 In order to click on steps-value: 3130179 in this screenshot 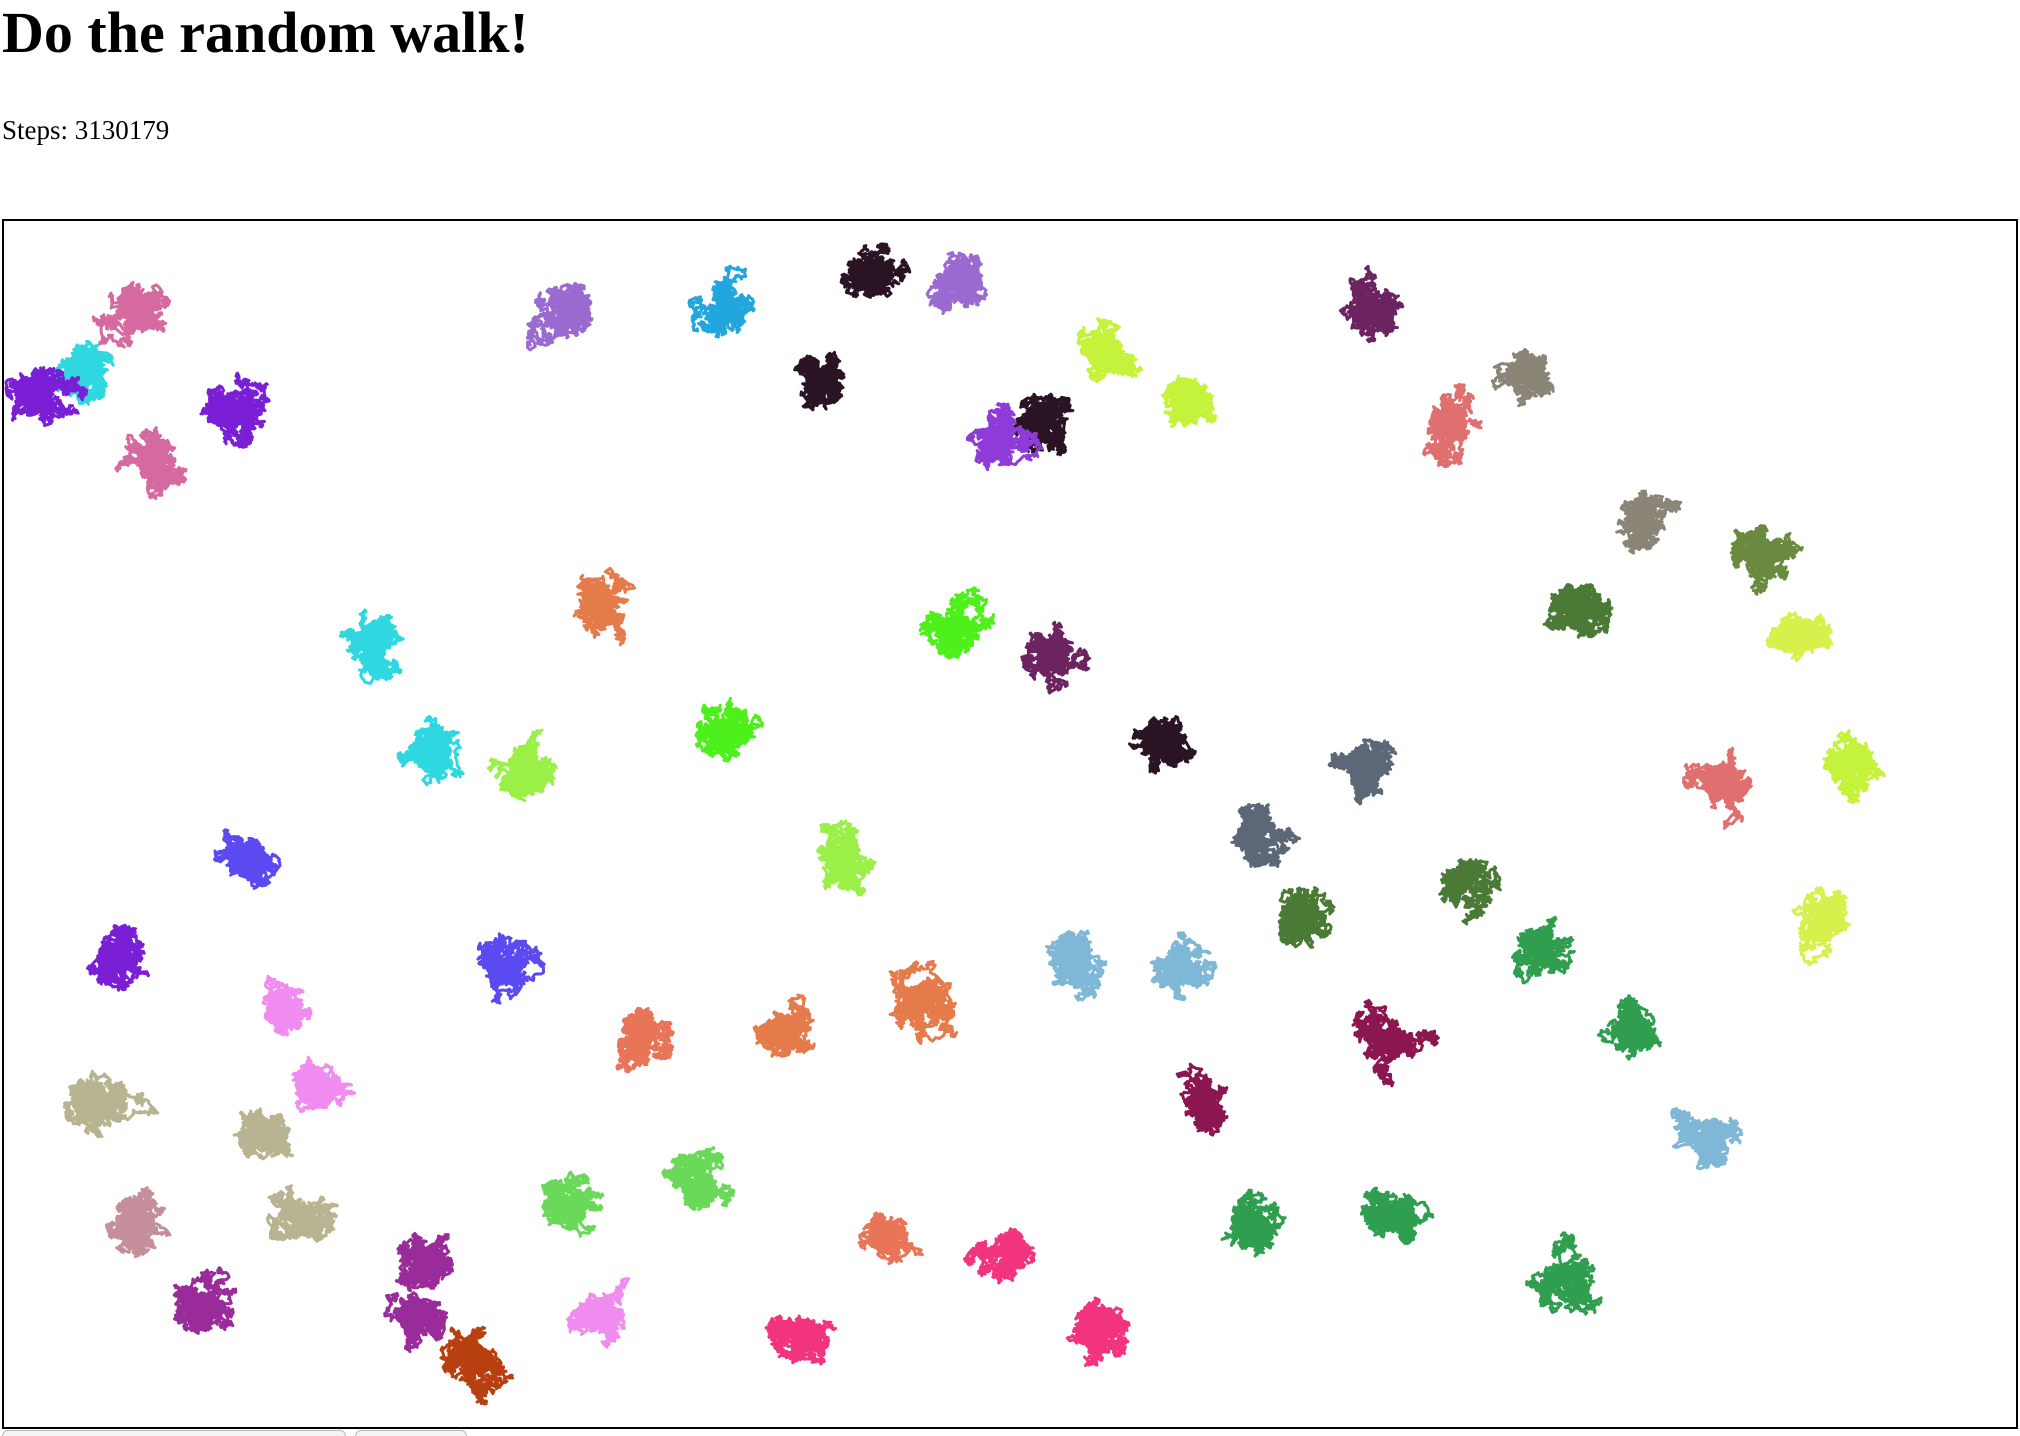, I will do `click(122, 130)`.